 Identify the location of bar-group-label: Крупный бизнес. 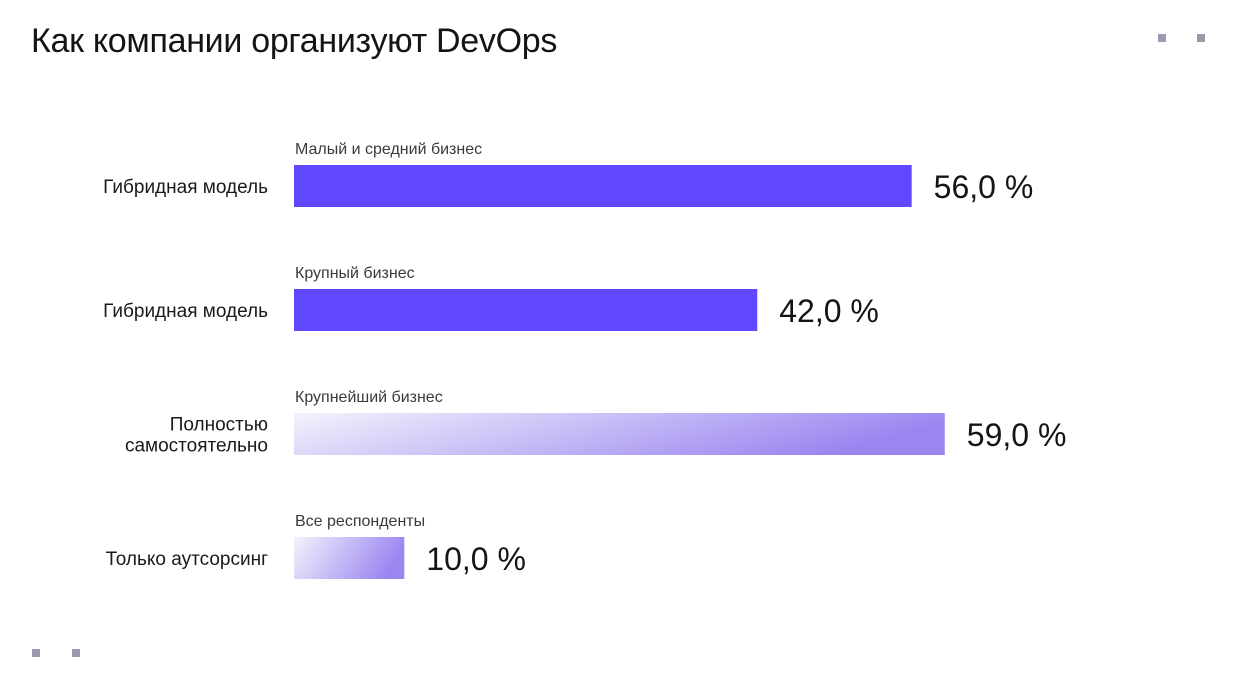
(355, 273).